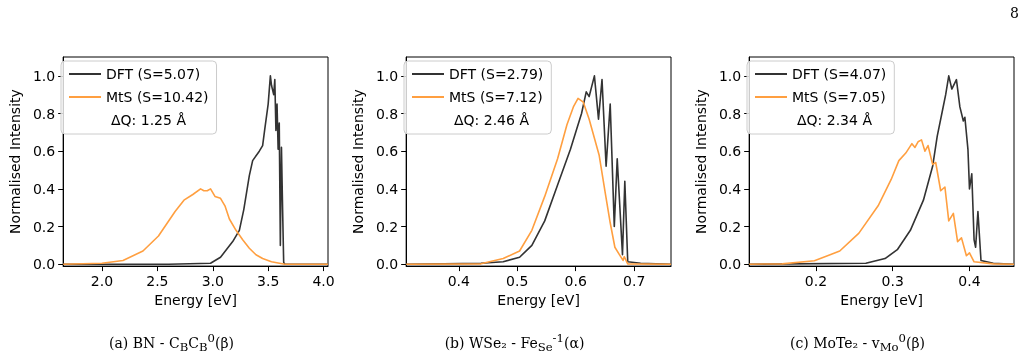 Image resolution: width=1029 pixels, height=361 pixels. I want to click on x-tick-label: 2.0, so click(102, 281).